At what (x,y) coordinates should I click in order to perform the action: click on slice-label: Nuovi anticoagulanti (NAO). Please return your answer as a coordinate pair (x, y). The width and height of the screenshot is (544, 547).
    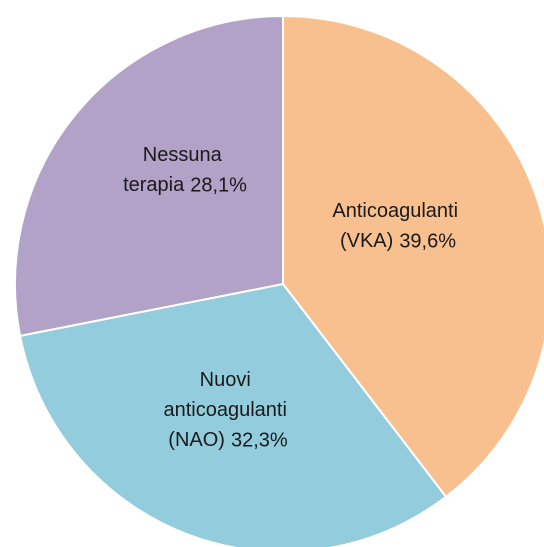
    Looking at the image, I should click on (228, 410).